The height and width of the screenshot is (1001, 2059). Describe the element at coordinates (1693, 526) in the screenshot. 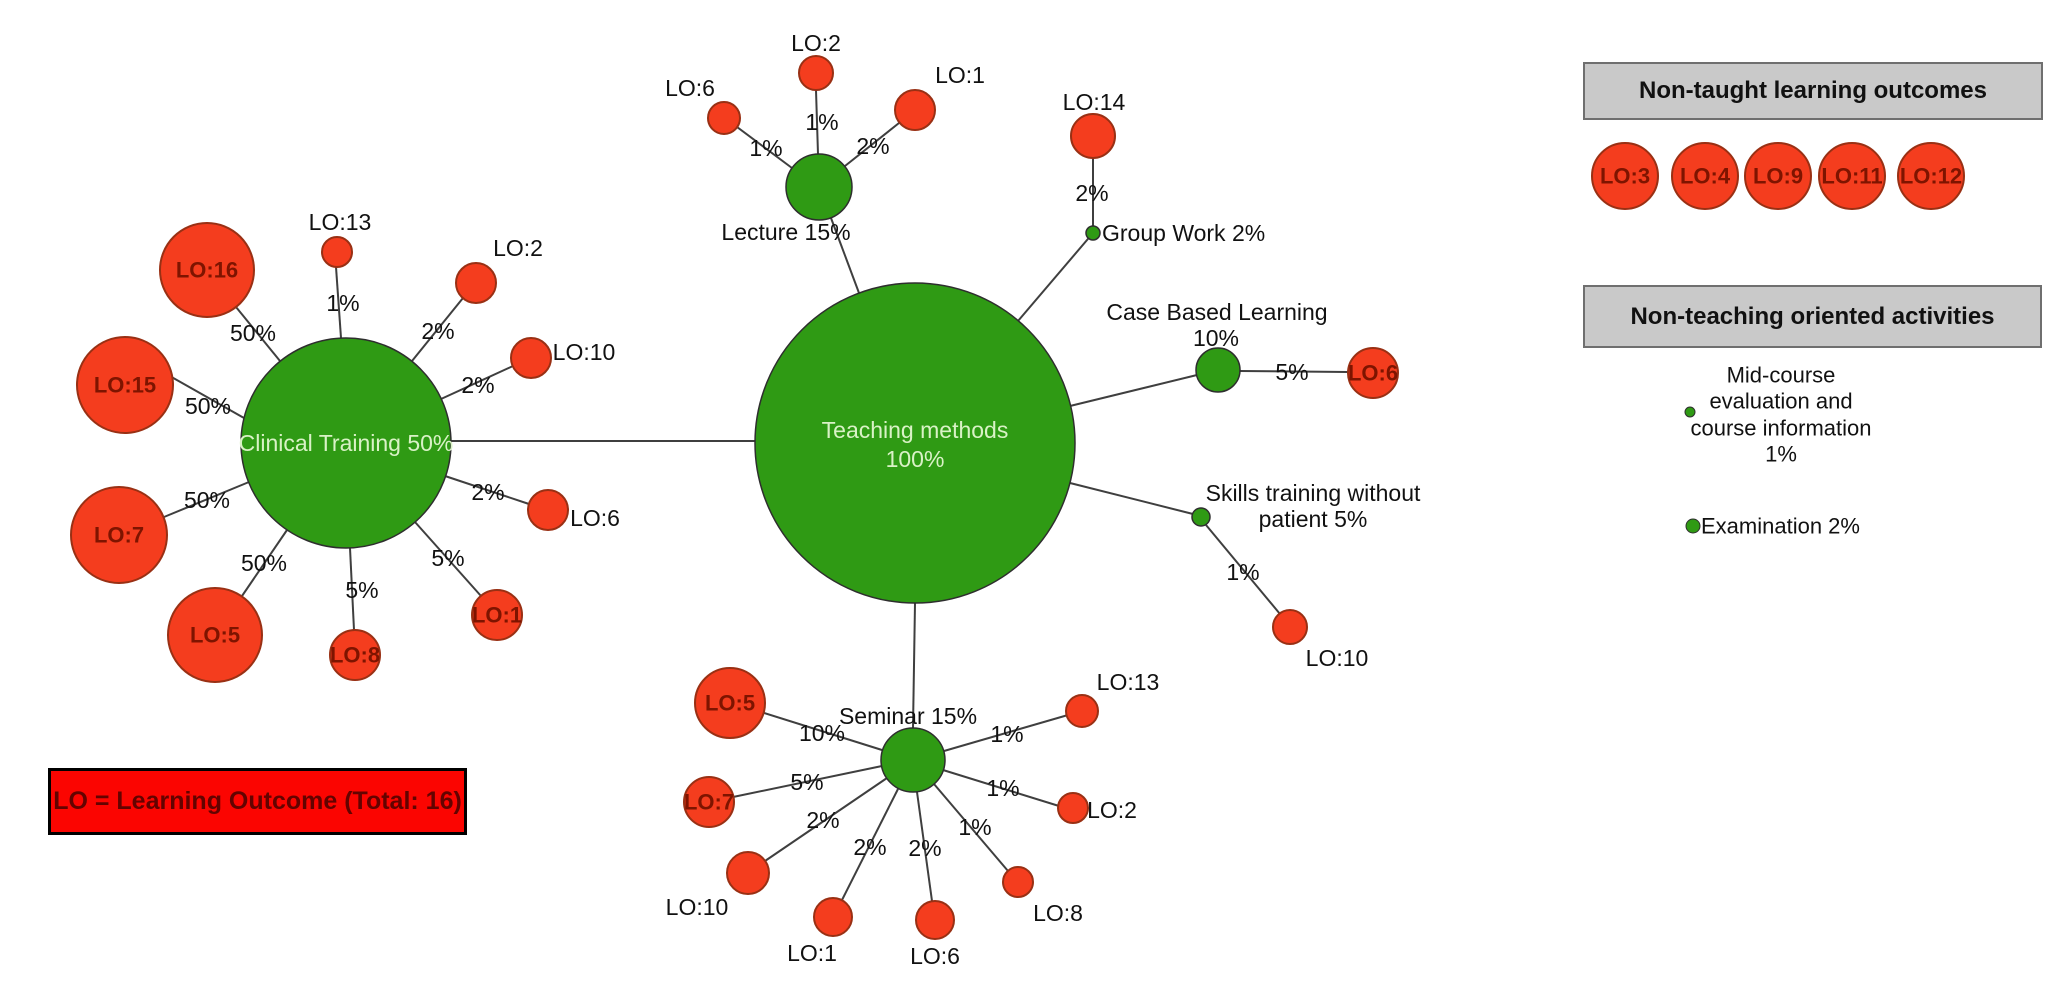

I see `dot-examination` at that location.